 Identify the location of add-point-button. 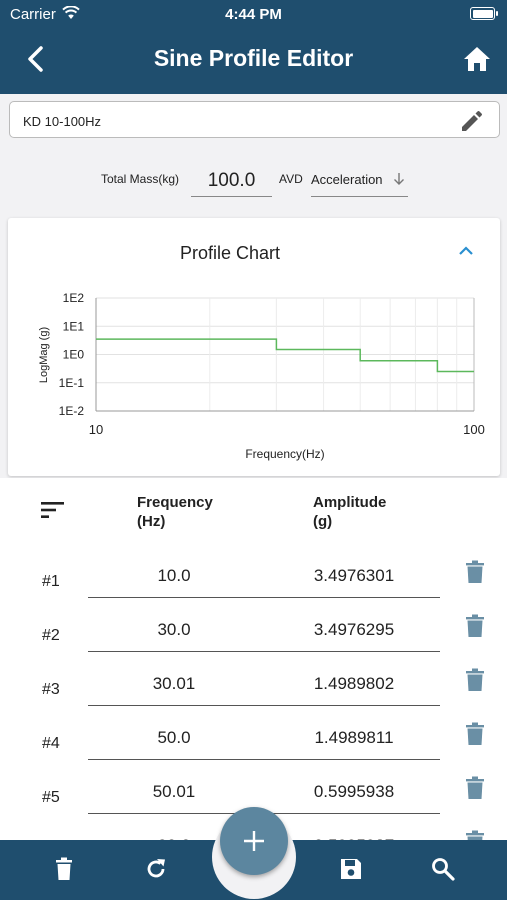
(254, 841).